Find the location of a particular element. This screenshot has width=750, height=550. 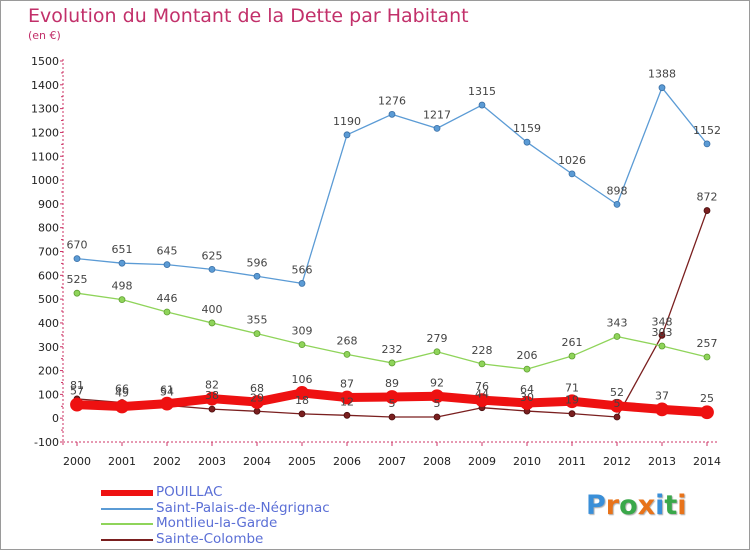

legend-swatch-saint-palais is located at coordinates (127, 508).